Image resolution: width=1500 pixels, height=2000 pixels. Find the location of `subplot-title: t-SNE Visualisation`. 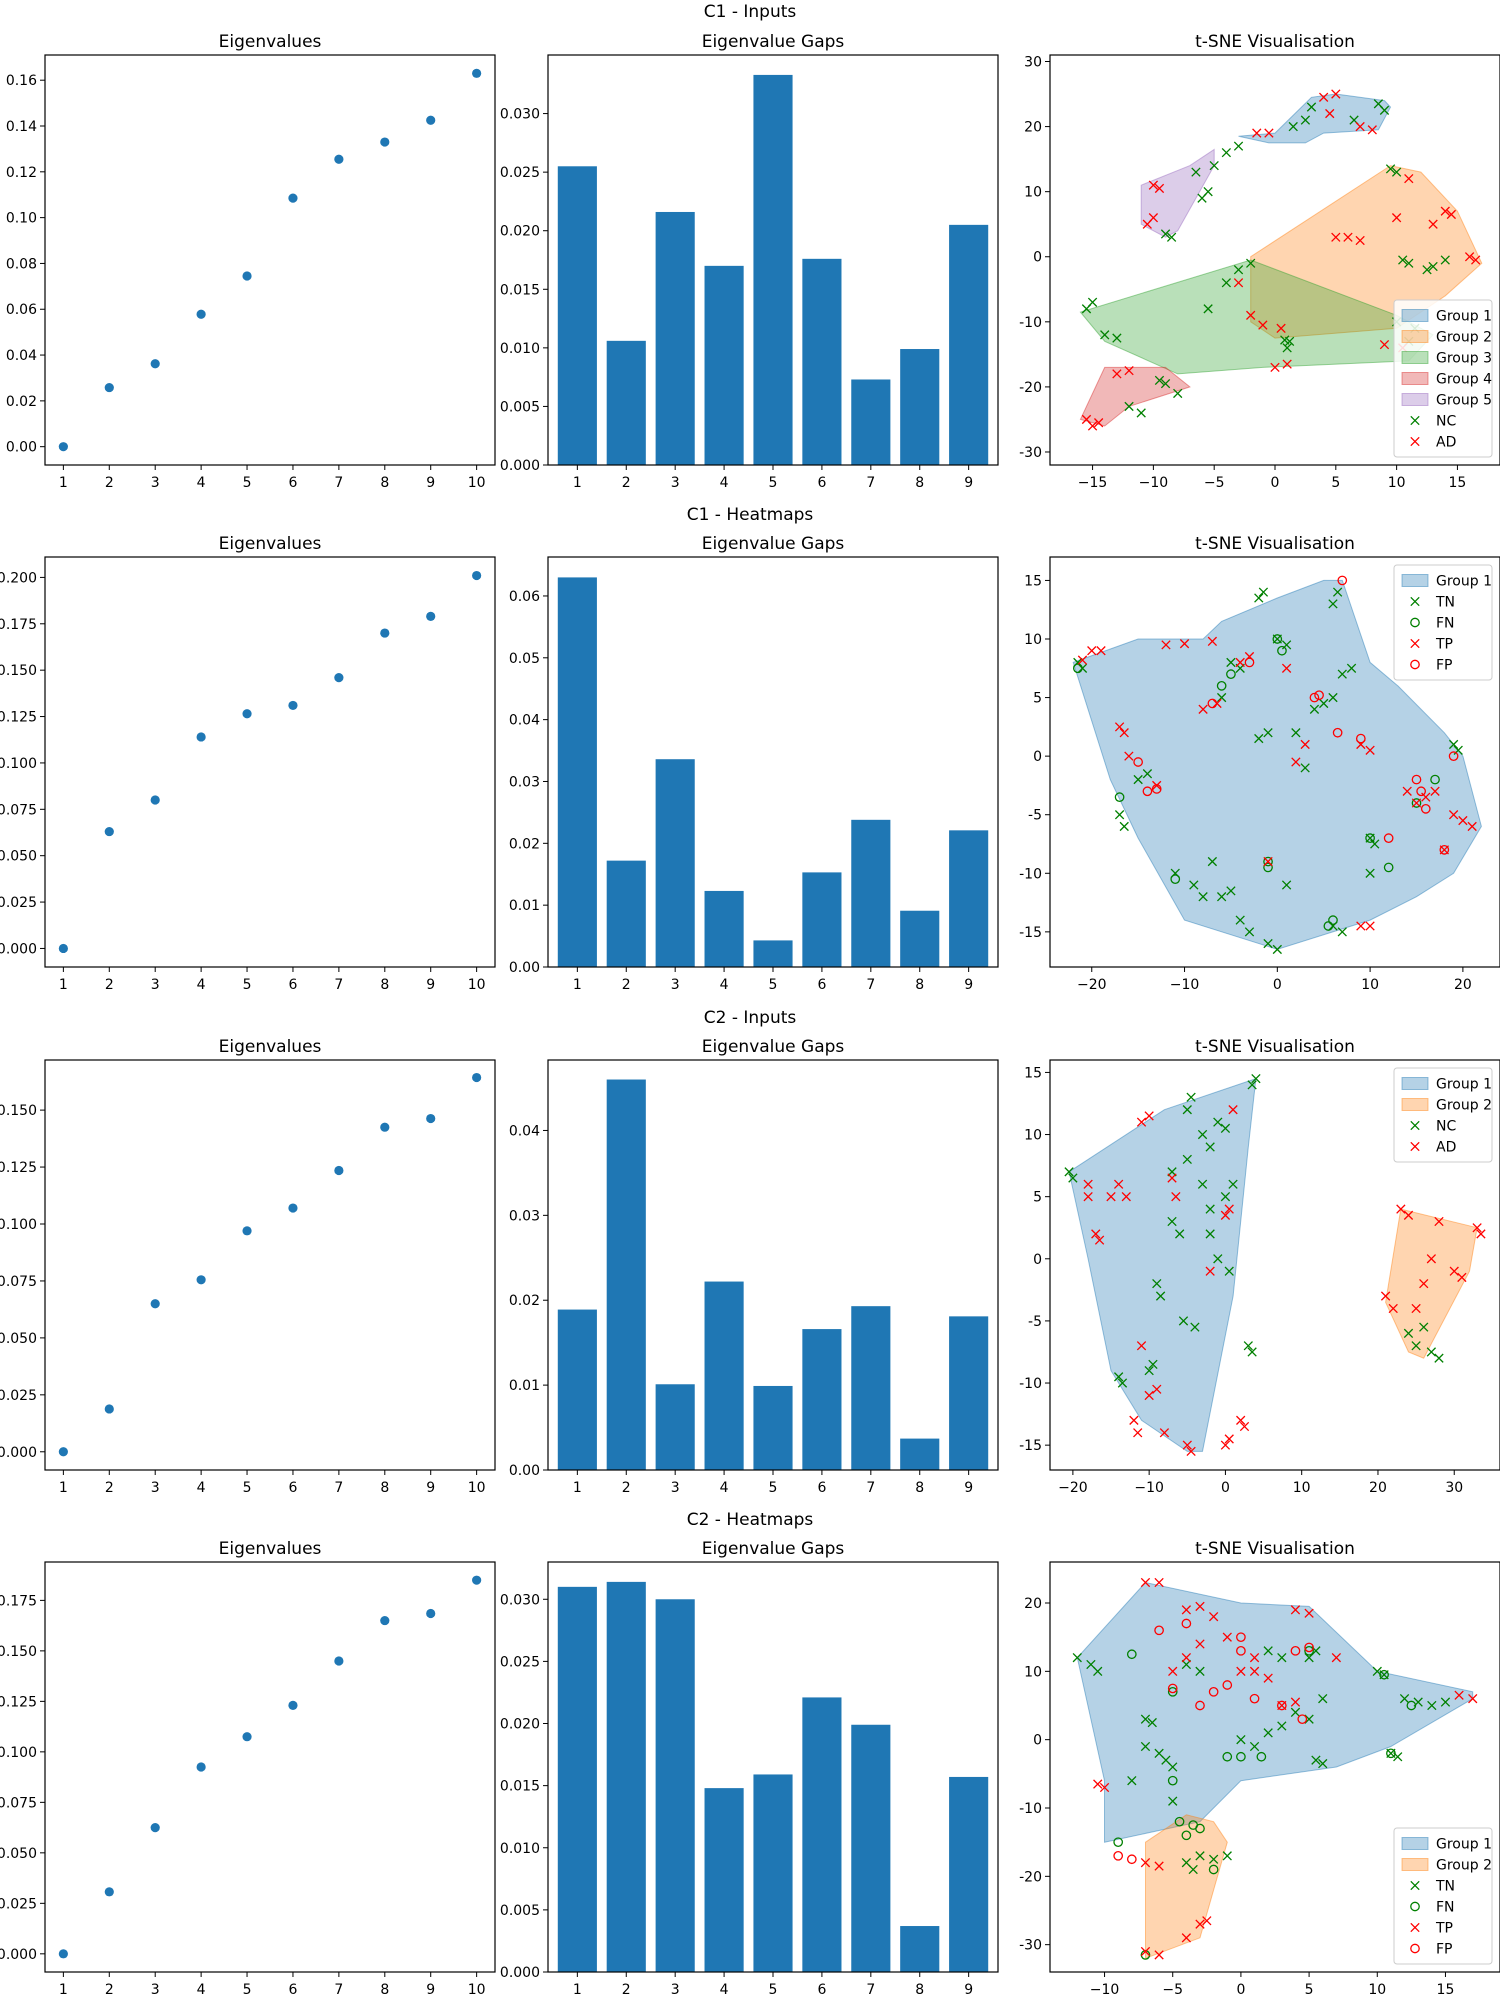

subplot-title: t-SNE Visualisation is located at coordinates (1275, 544).